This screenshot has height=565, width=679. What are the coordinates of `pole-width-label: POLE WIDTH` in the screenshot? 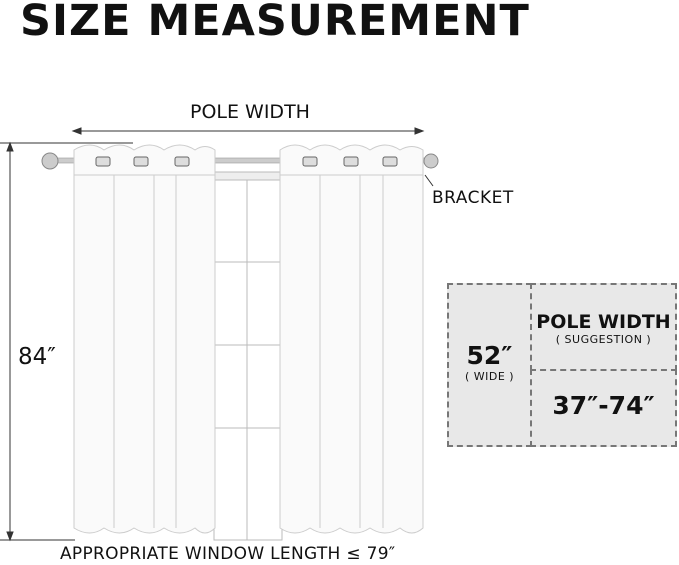 It's located at (250, 112).